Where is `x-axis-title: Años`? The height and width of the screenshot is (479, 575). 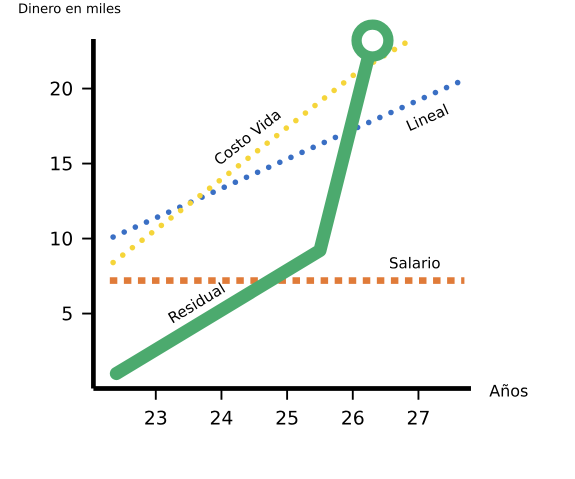
x-axis-title: Años is located at coordinates (508, 390).